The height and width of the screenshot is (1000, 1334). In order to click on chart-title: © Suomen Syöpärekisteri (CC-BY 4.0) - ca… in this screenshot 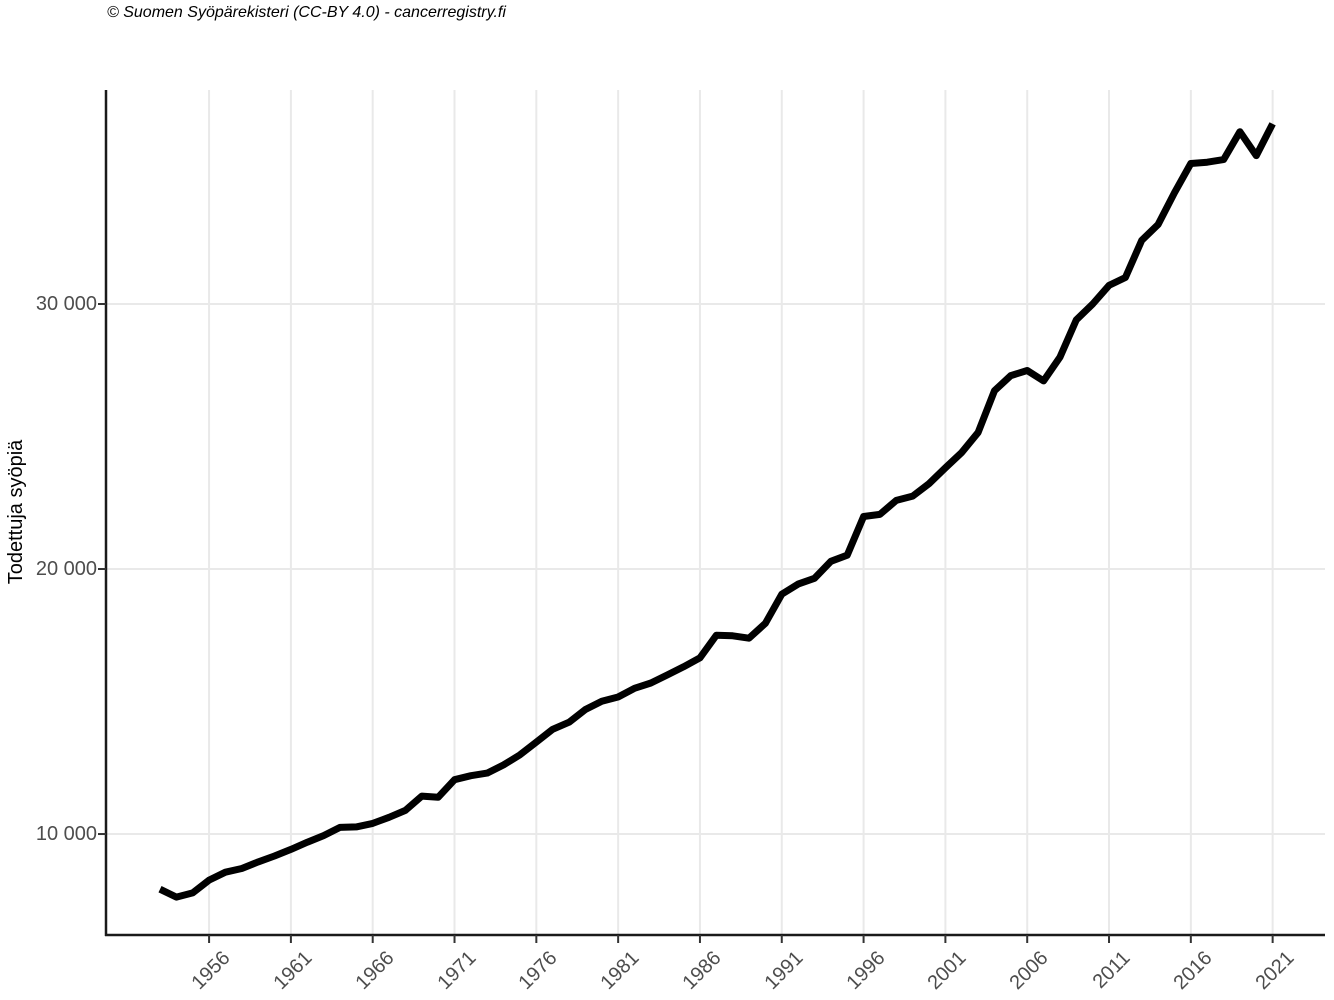, I will do `click(306, 12)`.